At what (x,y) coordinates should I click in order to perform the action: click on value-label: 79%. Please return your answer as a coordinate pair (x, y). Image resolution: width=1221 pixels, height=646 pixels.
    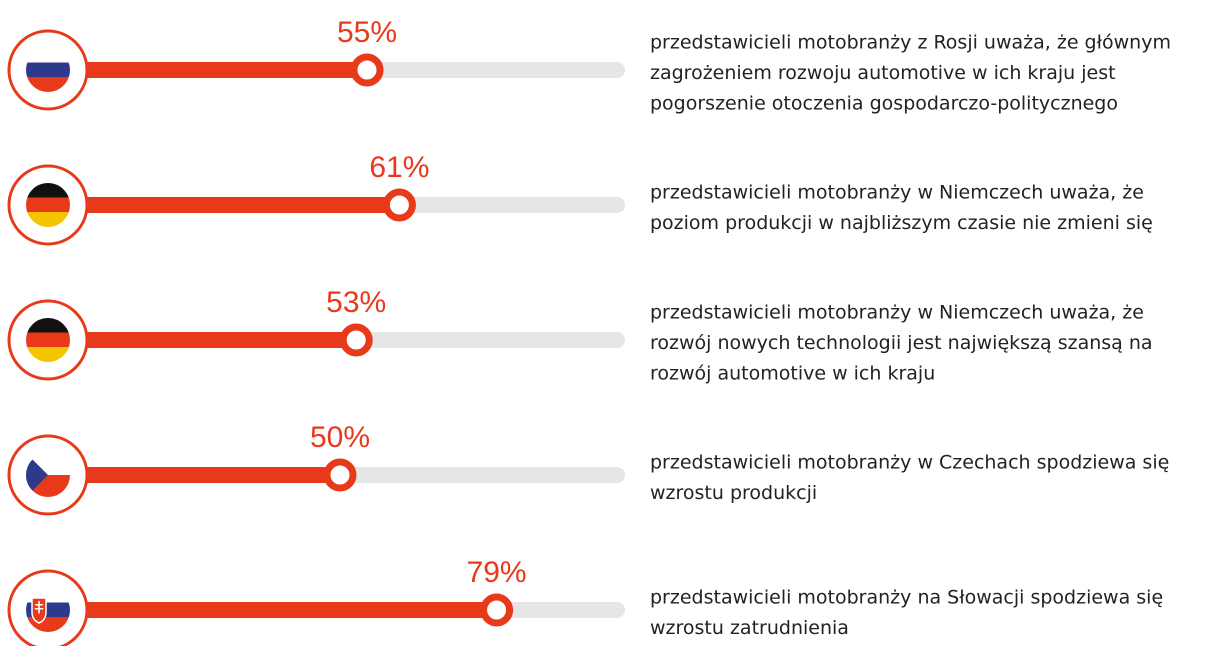
    Looking at the image, I should click on (497, 572).